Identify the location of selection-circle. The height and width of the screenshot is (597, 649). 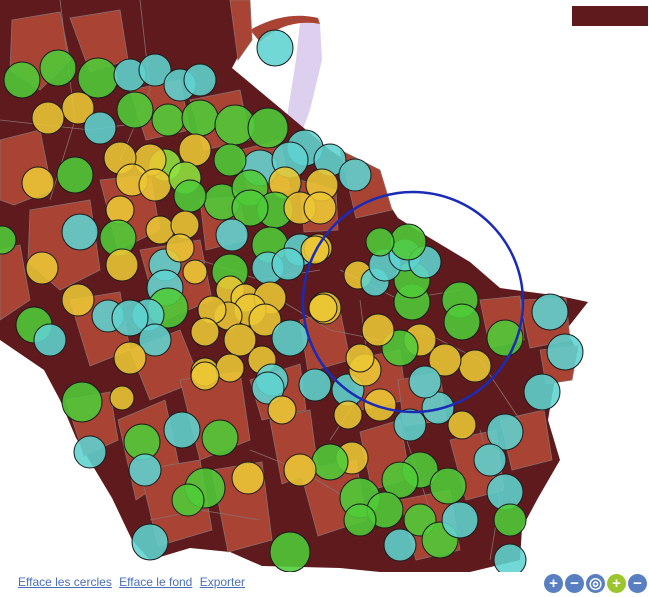
(413, 302).